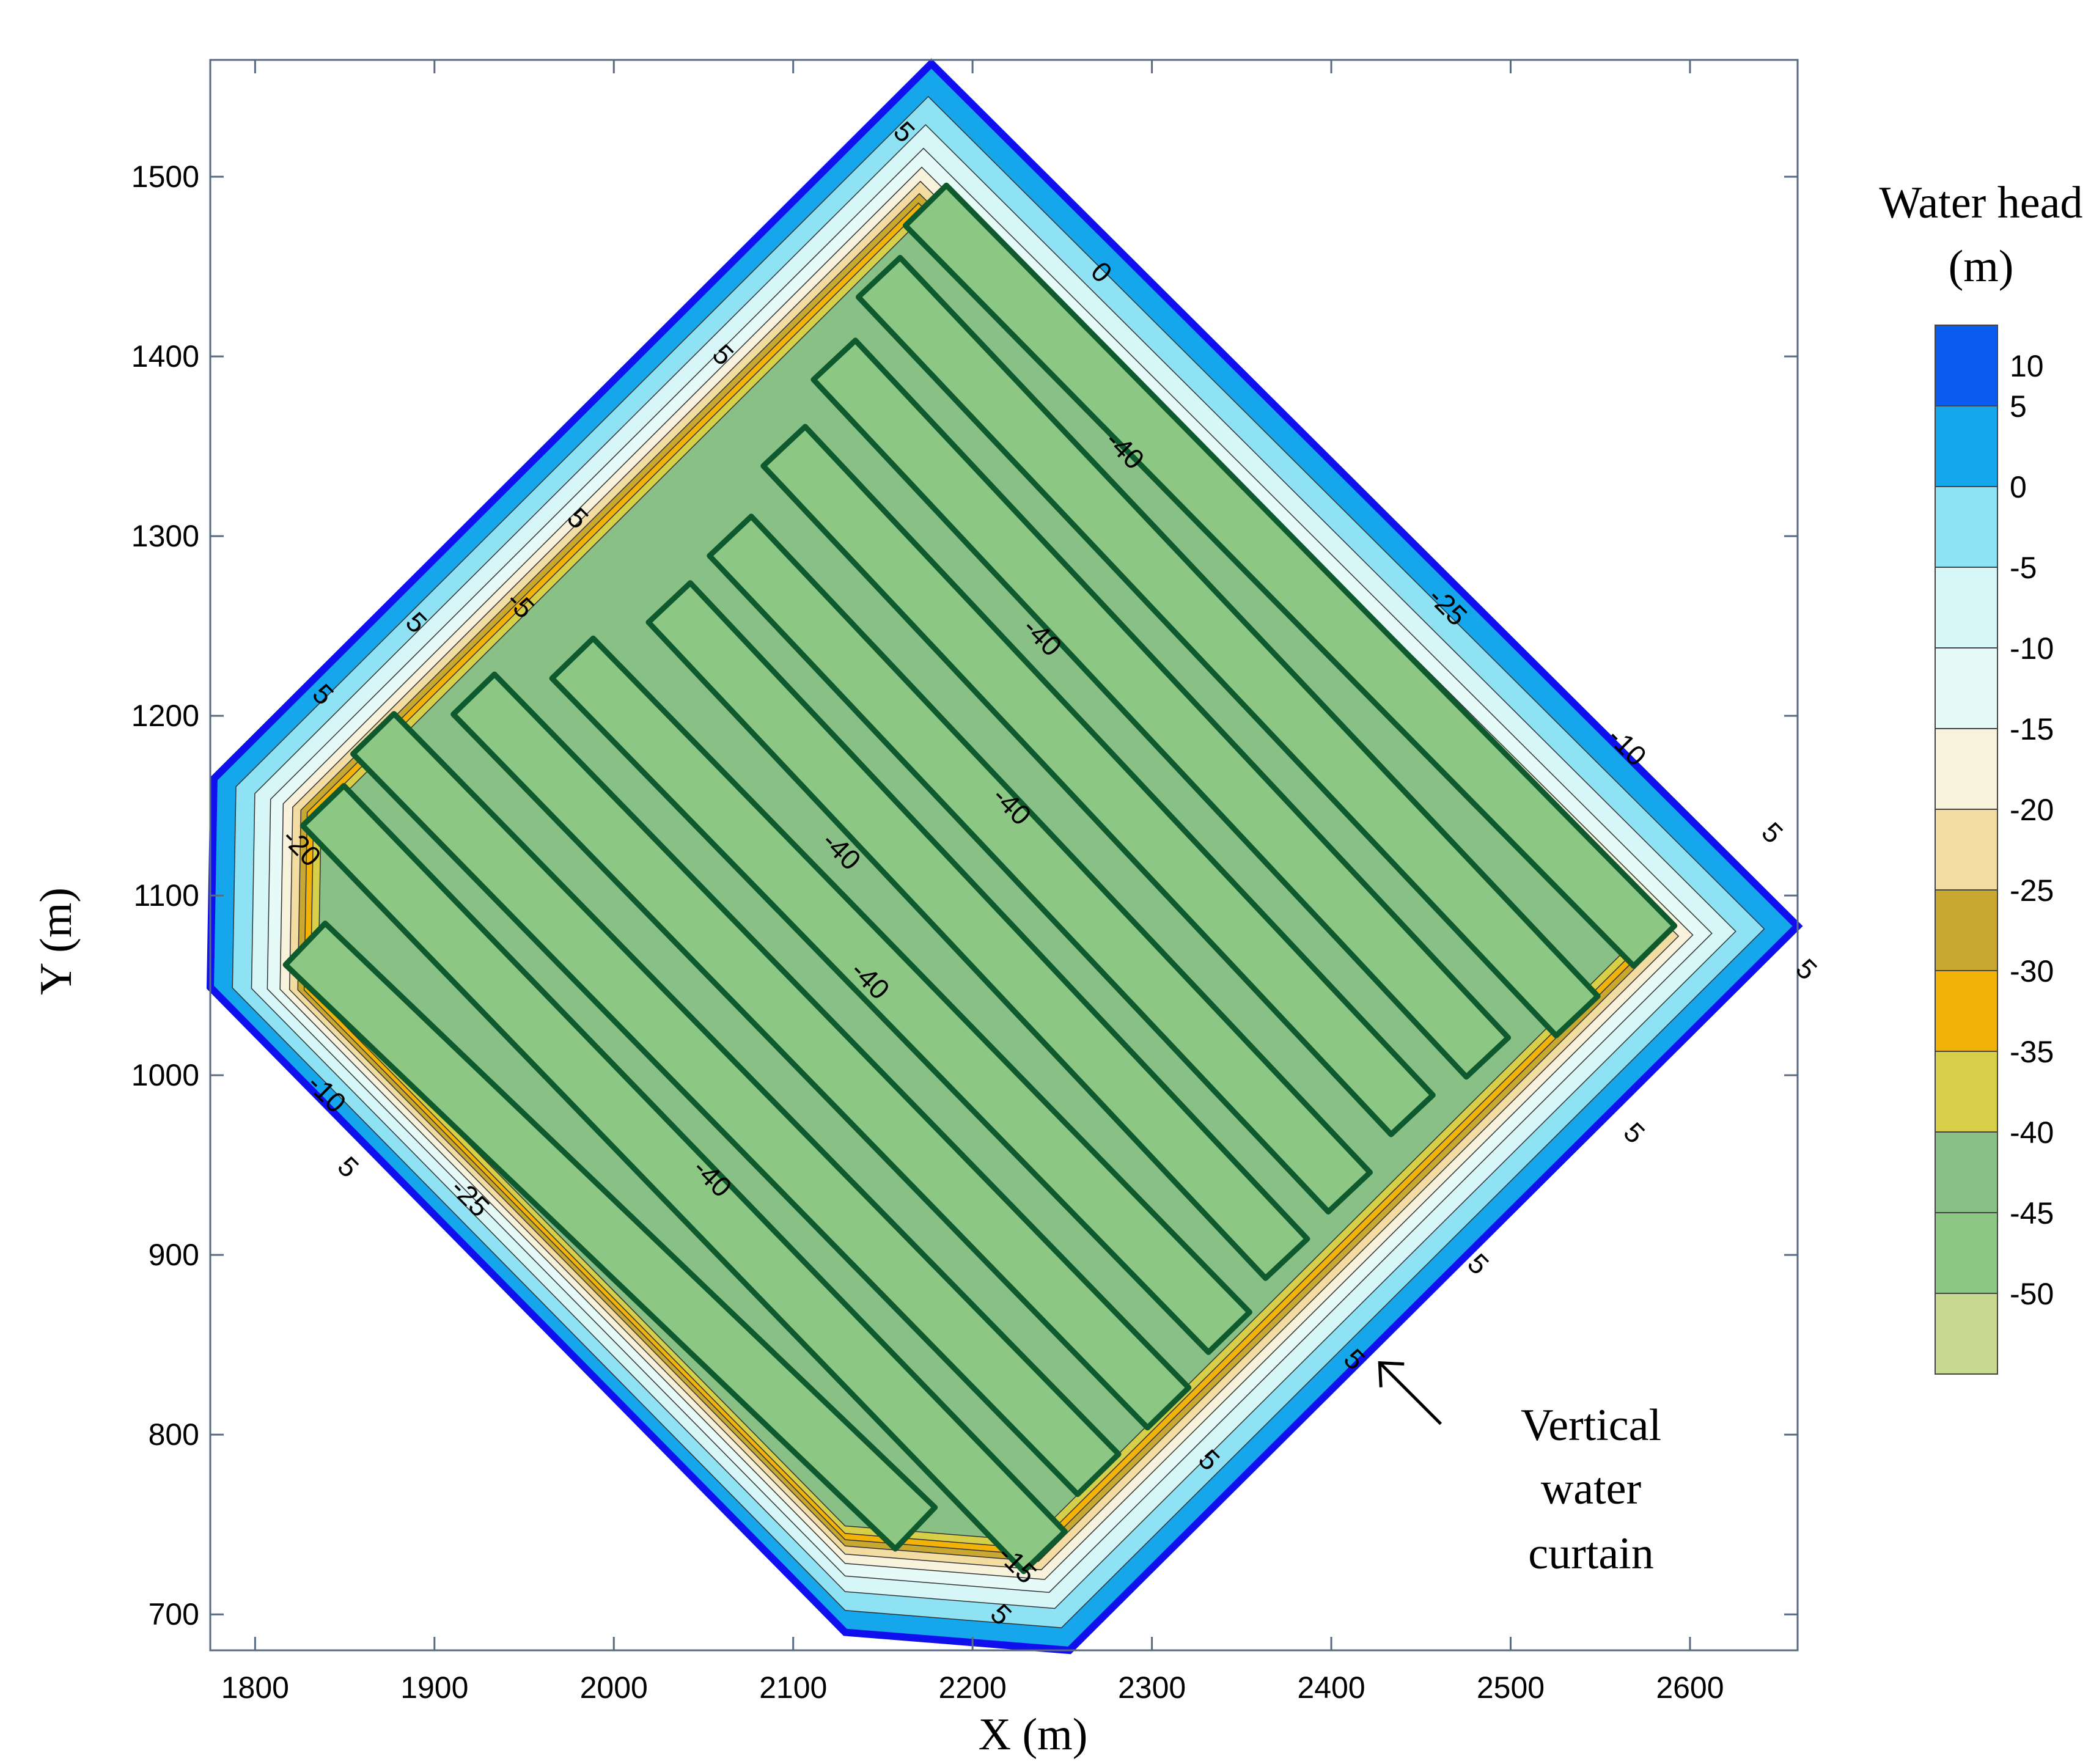  Describe the element at coordinates (973, 1688) in the screenshot. I see `x-tick-label: 2200` at that location.